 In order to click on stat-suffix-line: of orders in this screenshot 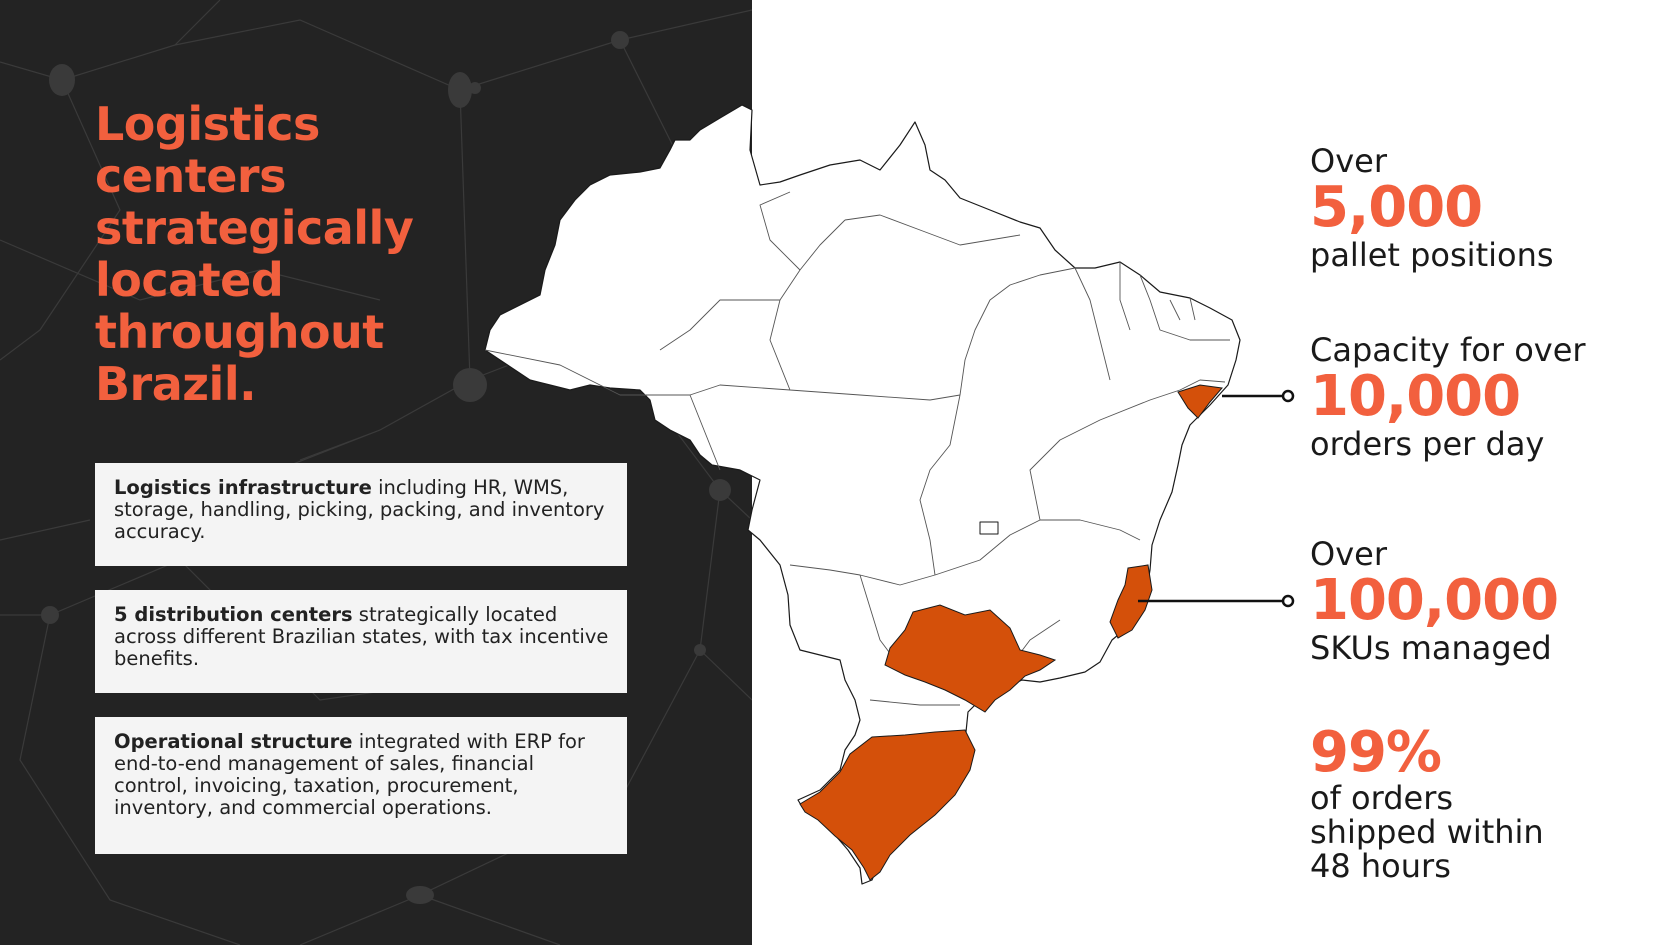, I will do `click(1382, 798)`.